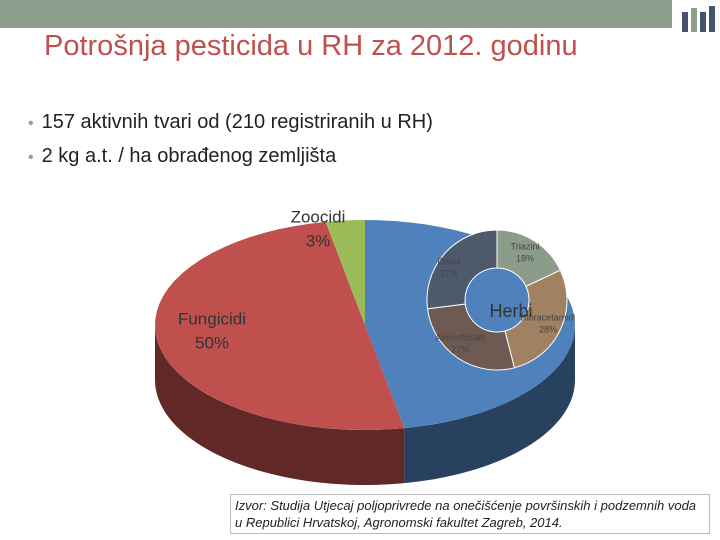  Describe the element at coordinates (548, 329) in the screenshot. I see `donut-value-label: 28%` at that location.